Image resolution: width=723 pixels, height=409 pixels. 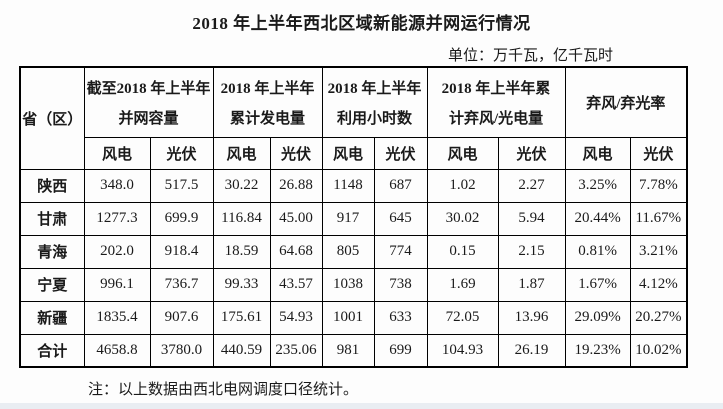 What do you see at coordinates (400, 317) in the screenshot?
I see `value-cell: 633` at bounding box center [400, 317].